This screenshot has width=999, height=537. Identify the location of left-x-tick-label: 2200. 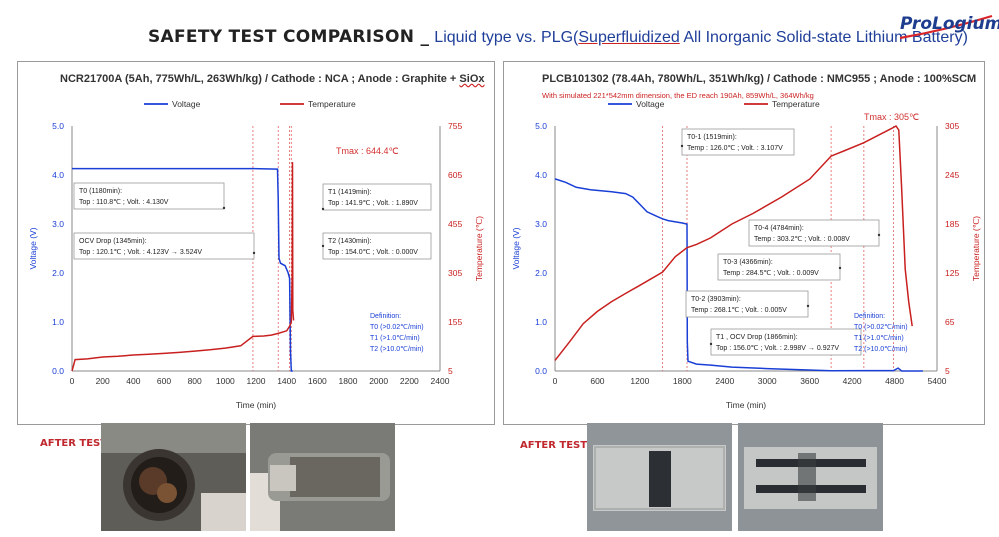
(409, 381).